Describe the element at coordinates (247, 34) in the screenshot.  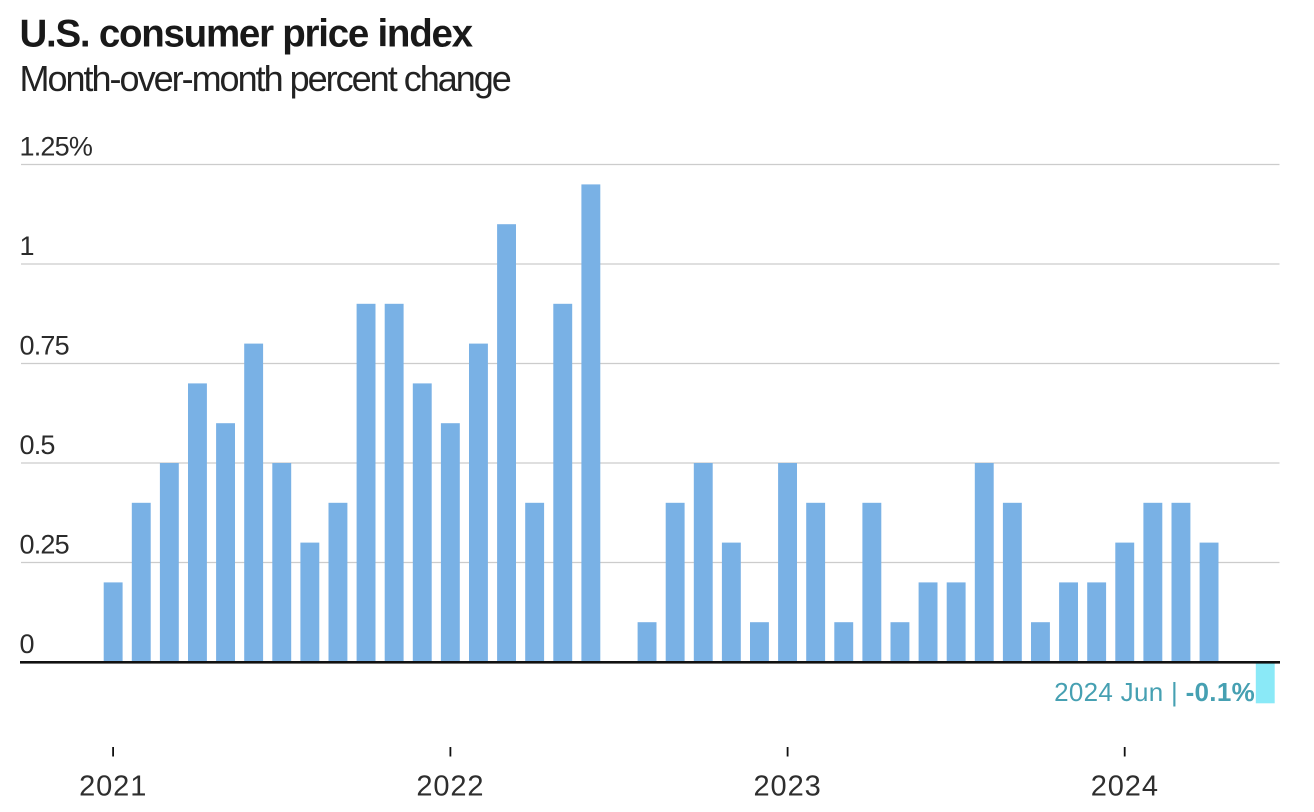
I see `svg-text: U.S. consumer price index` at that location.